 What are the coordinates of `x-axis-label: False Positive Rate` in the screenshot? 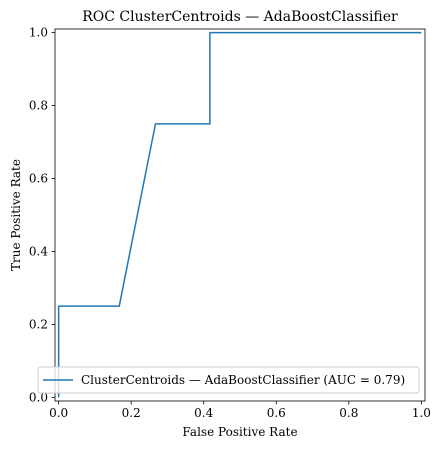 It's located at (239, 432).